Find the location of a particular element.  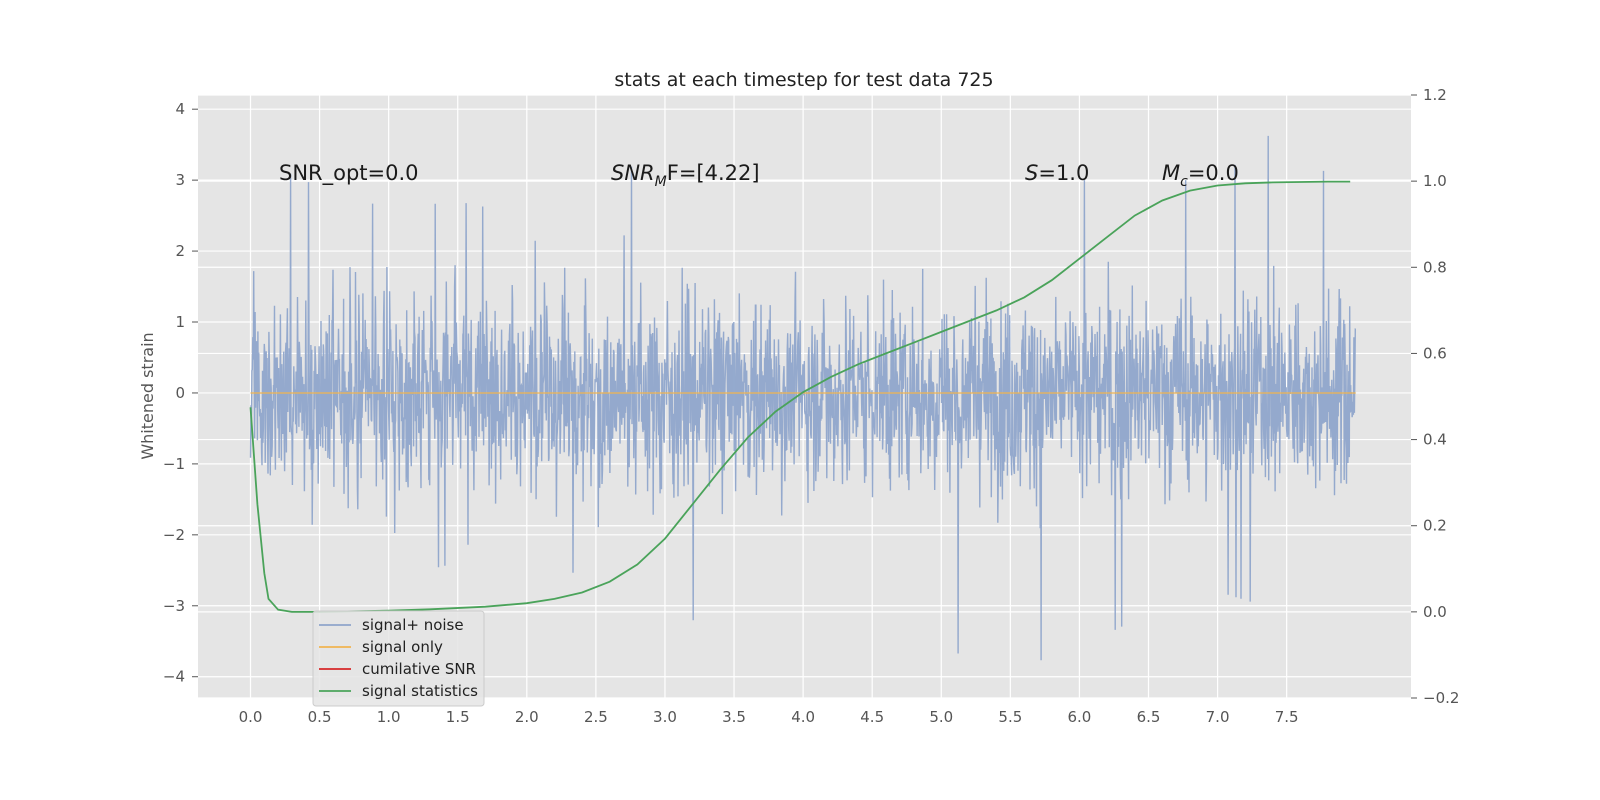

legend-label: signal only is located at coordinates (402, 647).